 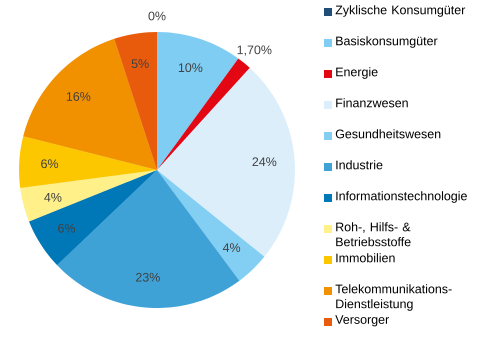 What do you see at coordinates (373, 234) in the screenshot?
I see `legend-label: Roh-, Hilfs- & Betriebsstoffe` at bounding box center [373, 234].